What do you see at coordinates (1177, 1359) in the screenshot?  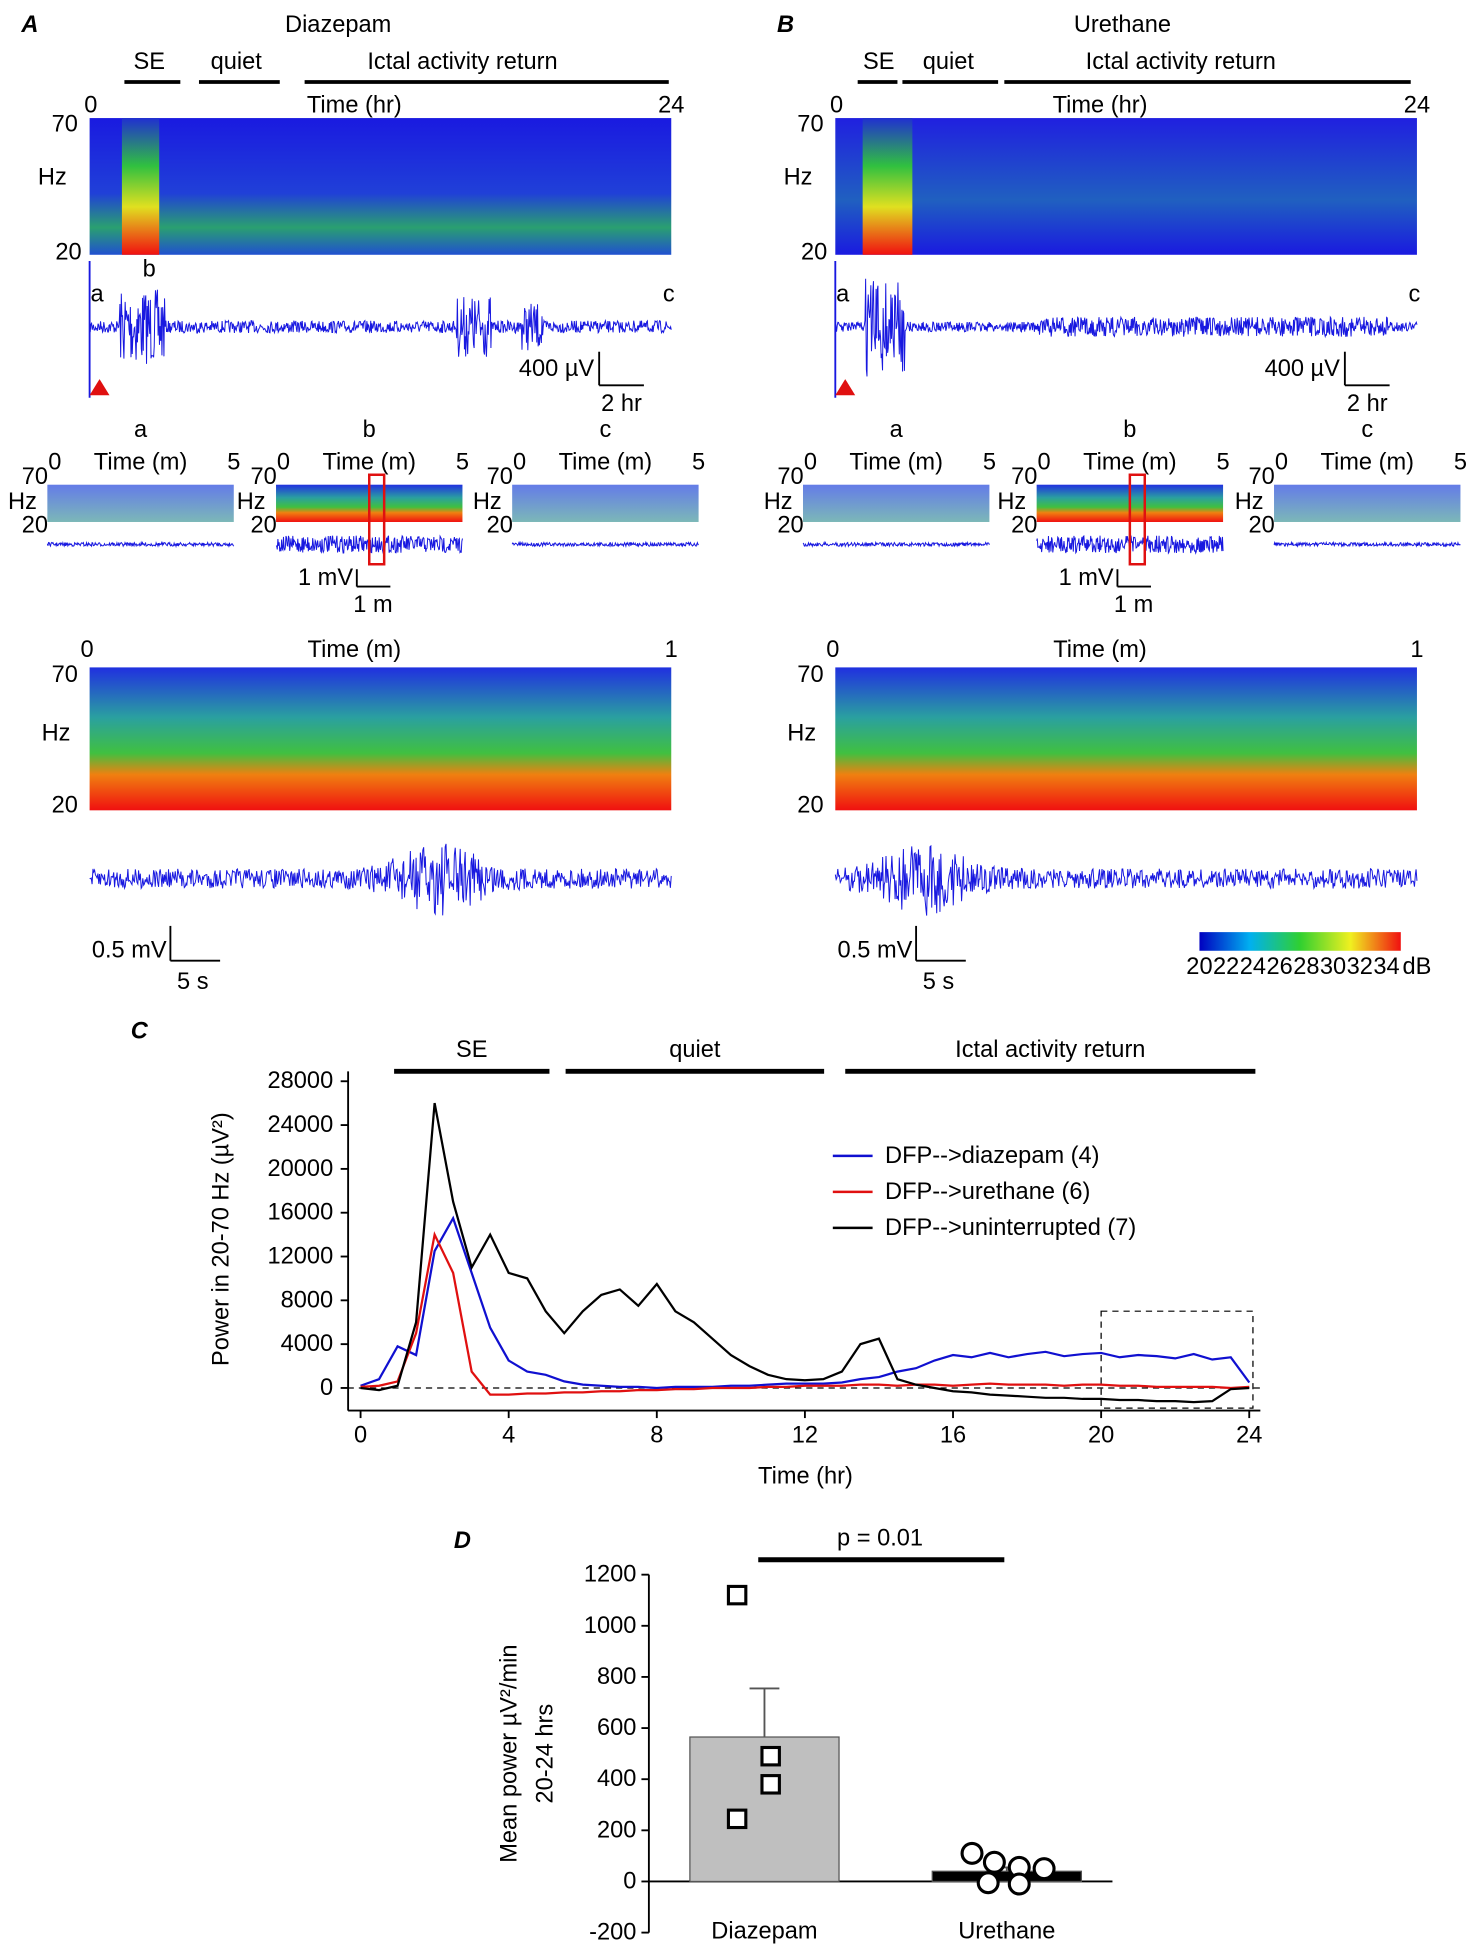 I see `highlight-box` at bounding box center [1177, 1359].